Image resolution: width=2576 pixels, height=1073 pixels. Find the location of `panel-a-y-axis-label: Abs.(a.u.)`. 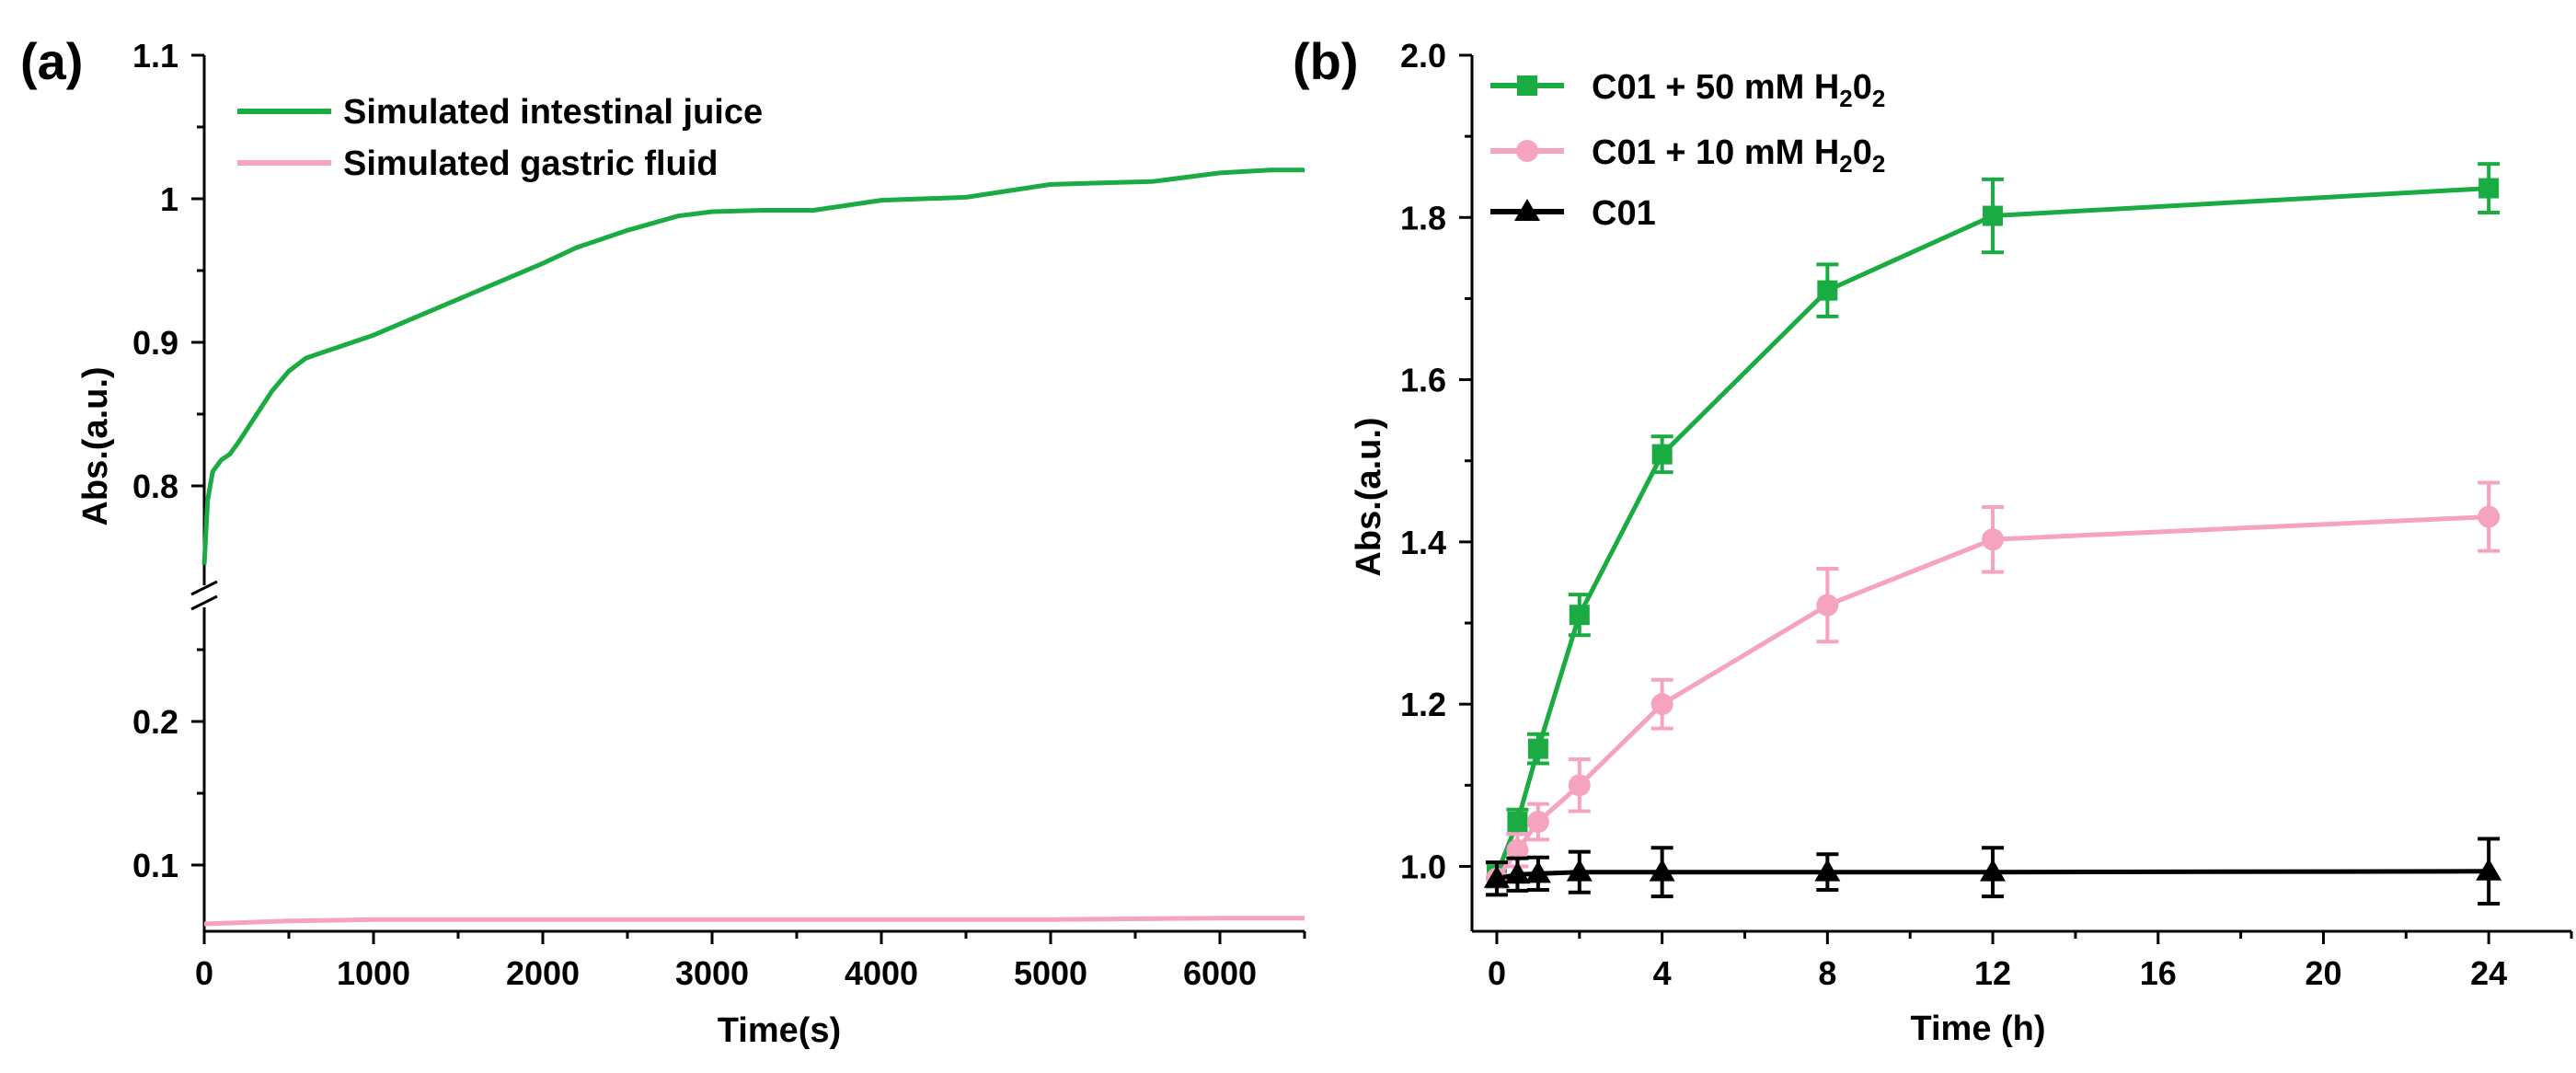

panel-a-y-axis-label: Abs.(a.u.) is located at coordinates (95, 445).